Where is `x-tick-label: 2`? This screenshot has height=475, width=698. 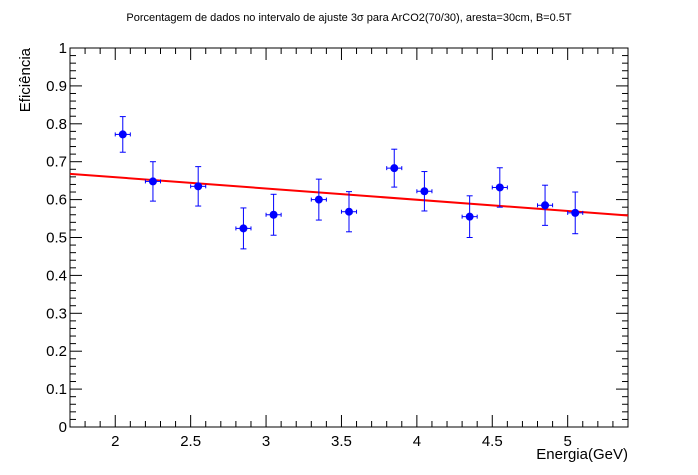 x-tick-label: 2 is located at coordinates (115, 441).